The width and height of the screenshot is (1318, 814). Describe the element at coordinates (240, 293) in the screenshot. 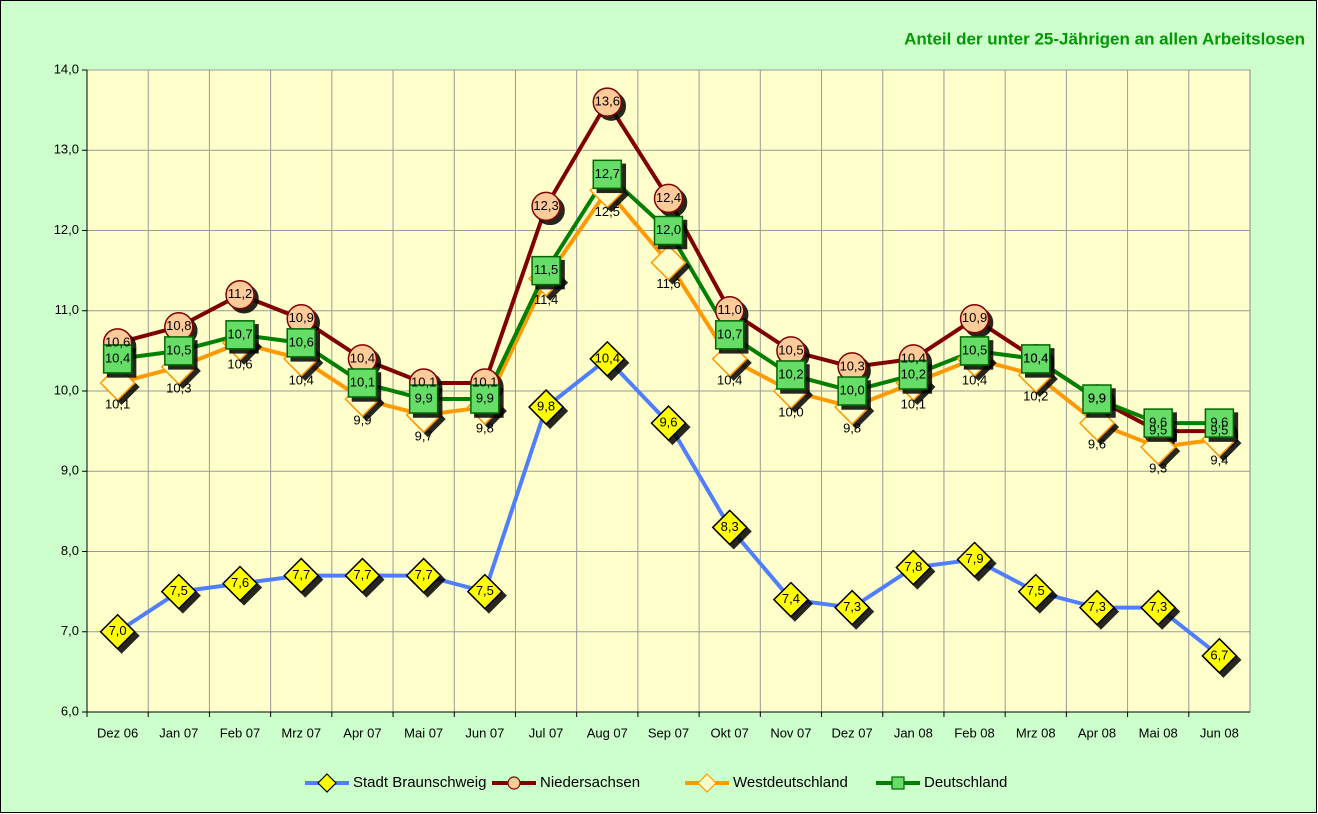

I see `data-label: 11,2` at that location.